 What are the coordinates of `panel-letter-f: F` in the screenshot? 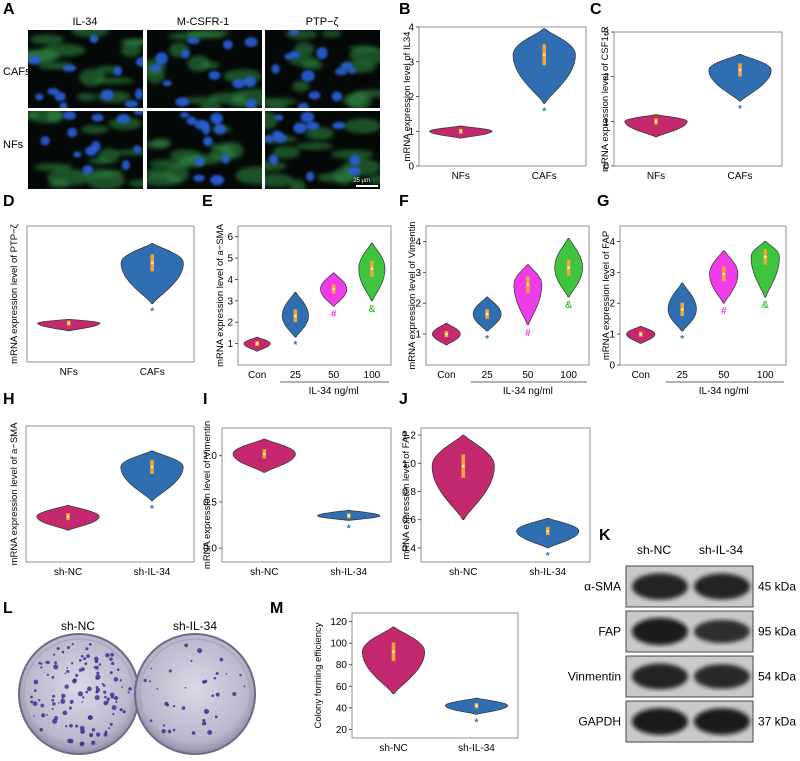 It's located at (404, 201).